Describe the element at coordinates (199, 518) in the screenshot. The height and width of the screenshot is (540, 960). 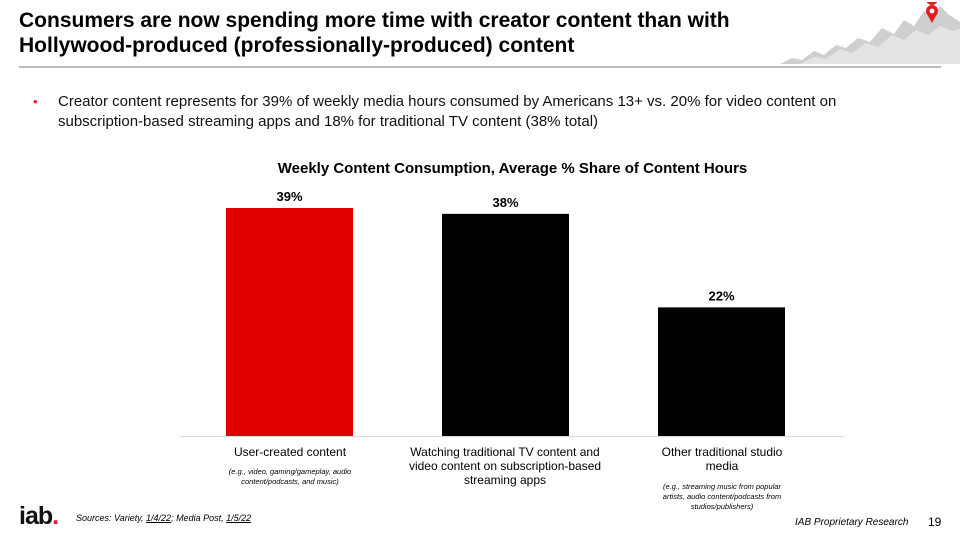
I see `sources-mid: ; Media Post,` at that location.